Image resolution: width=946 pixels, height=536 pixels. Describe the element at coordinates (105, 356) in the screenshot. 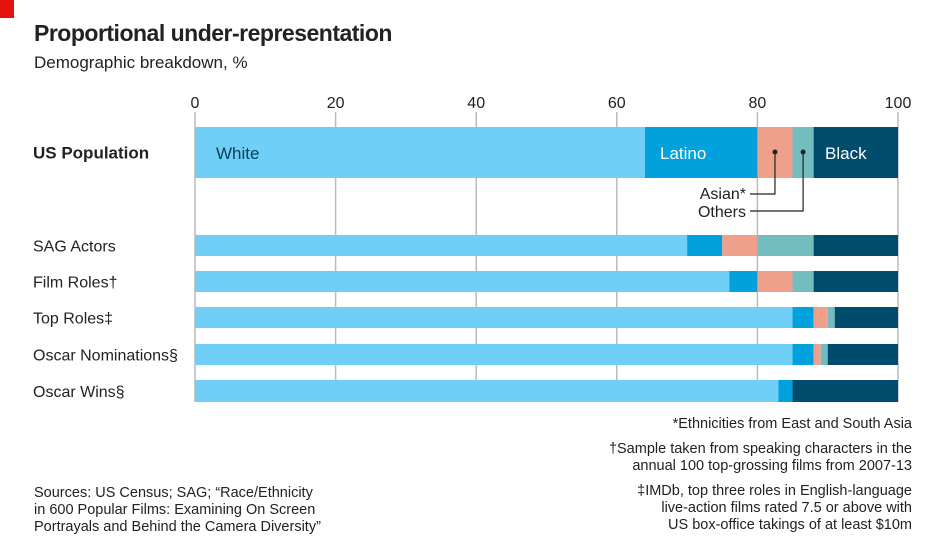

I see `category-label: Oscar Nominations§` at that location.